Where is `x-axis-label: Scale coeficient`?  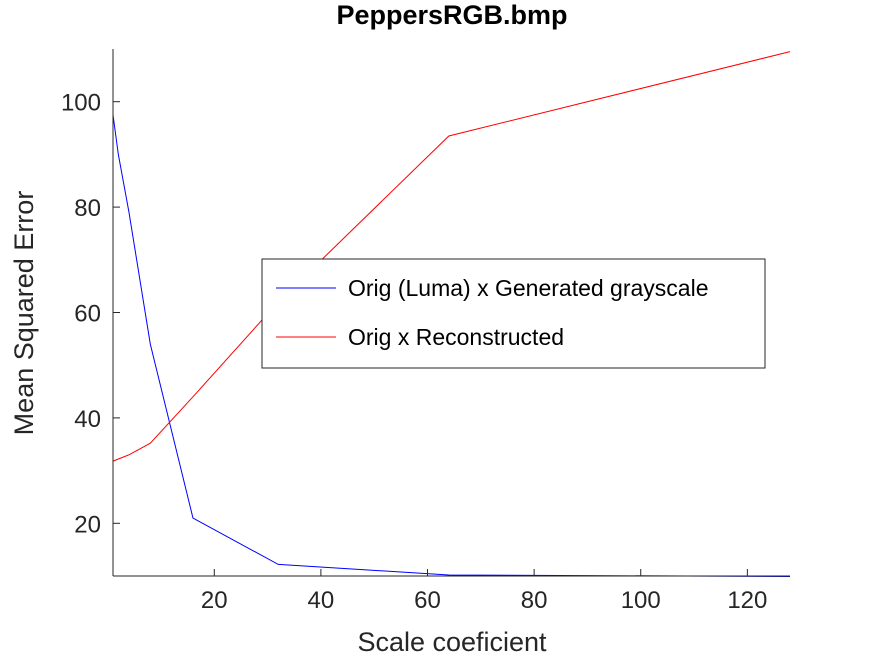 x-axis-label: Scale coeficient is located at coordinates (452, 640).